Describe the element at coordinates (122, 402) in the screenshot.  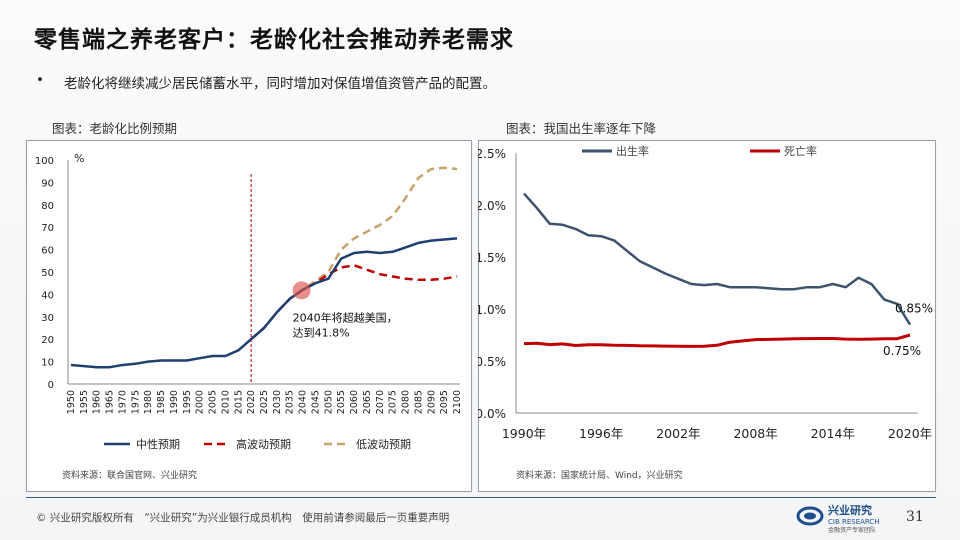
I see `x-tick-label: 1970` at that location.